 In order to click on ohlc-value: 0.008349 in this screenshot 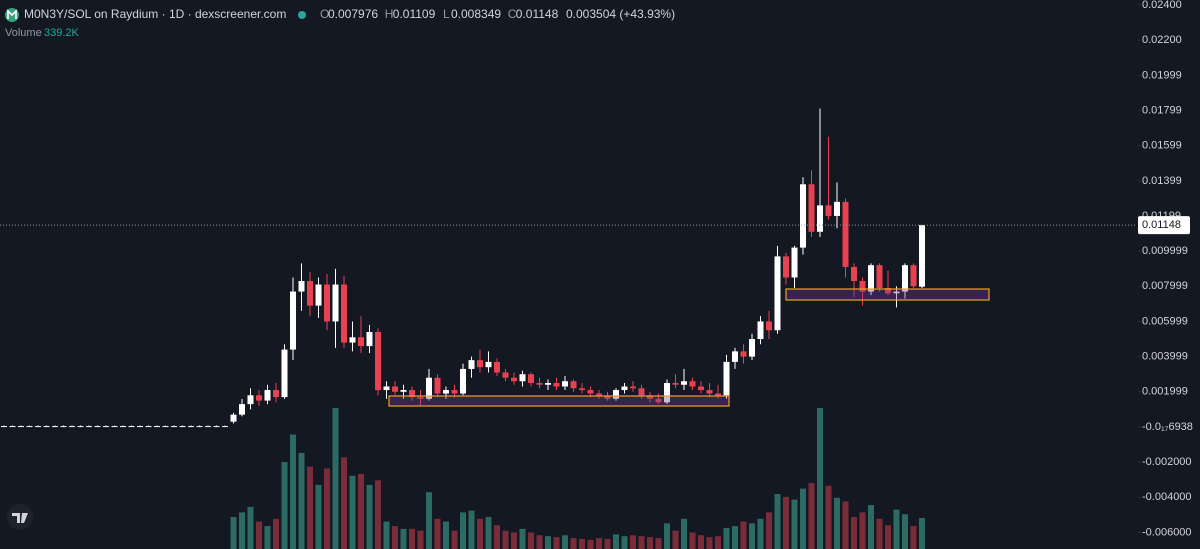, I will do `click(476, 14)`.